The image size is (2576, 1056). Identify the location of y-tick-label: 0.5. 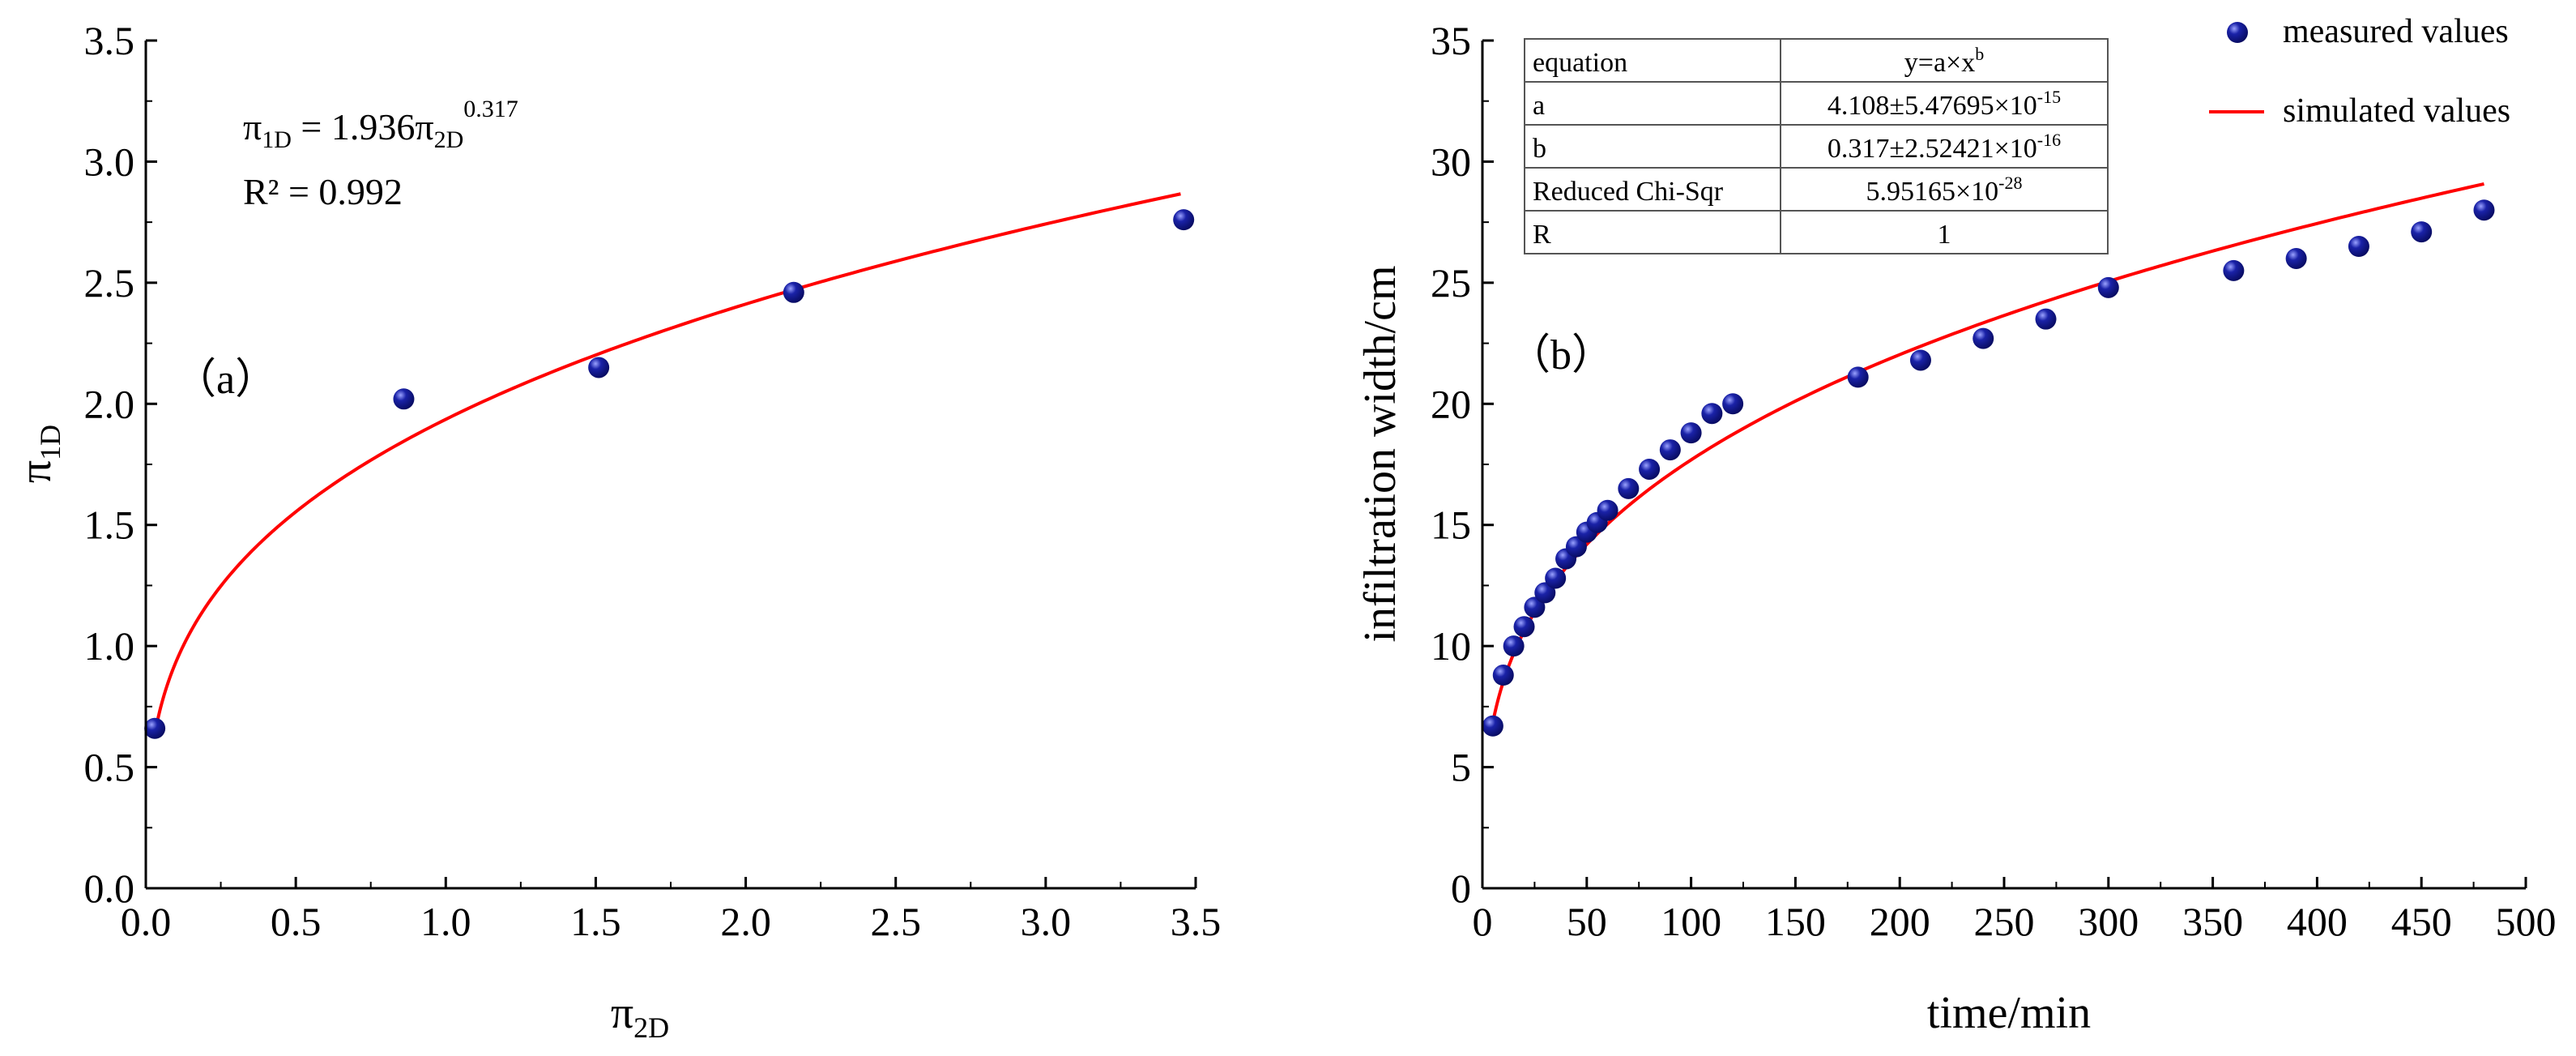
(110, 767).